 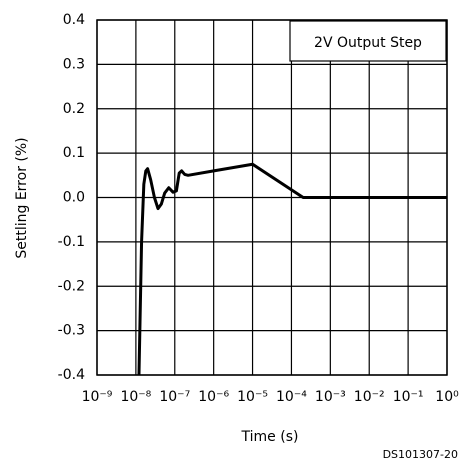 What do you see at coordinates (369, 397) in the screenshot?
I see `x-tick-label: 10⁻²` at bounding box center [369, 397].